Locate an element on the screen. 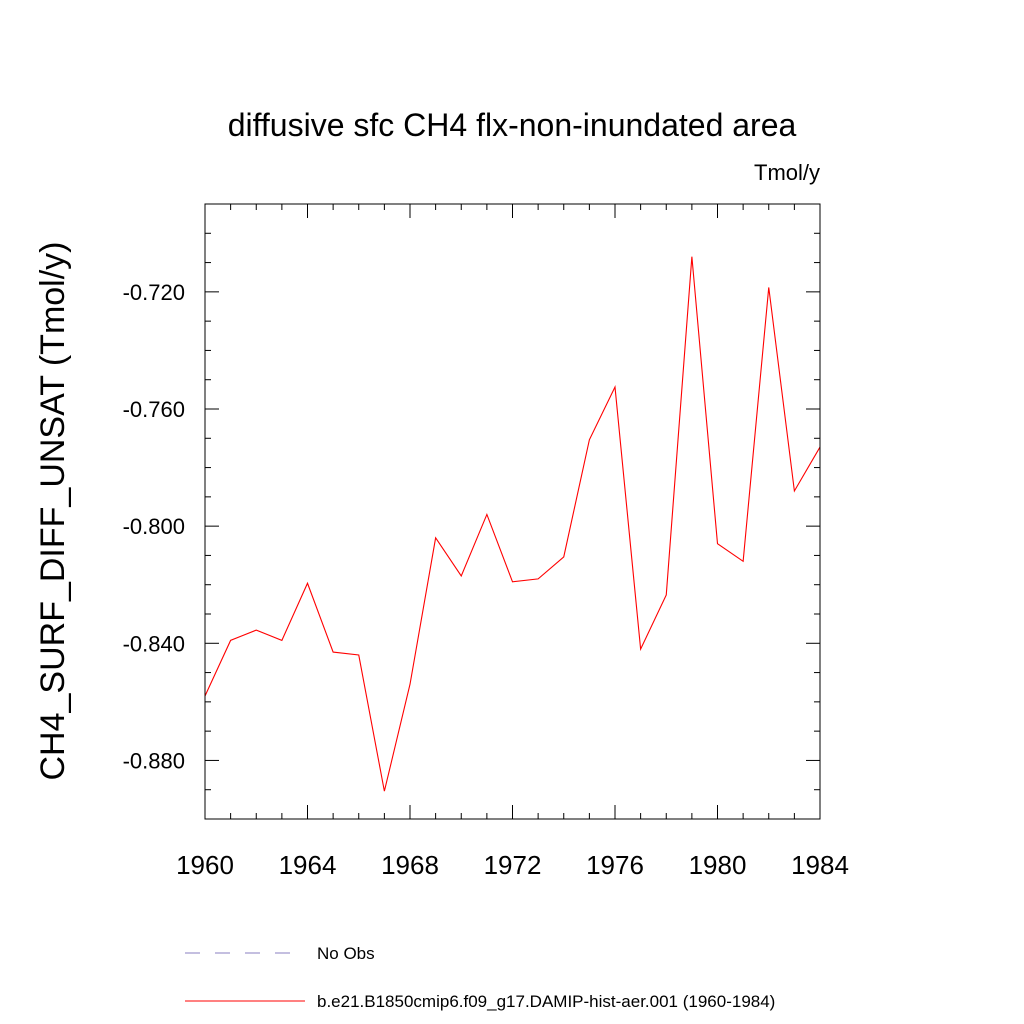  y-tick-label: -0.760 is located at coordinates (154, 409).